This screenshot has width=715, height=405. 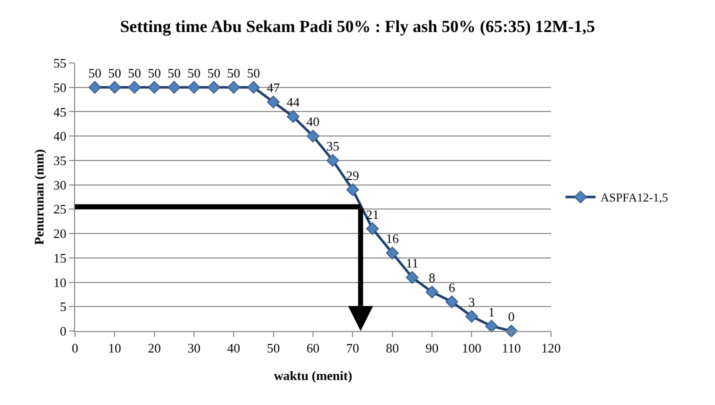 I want to click on x-tick-label: 10, so click(x=115, y=348).